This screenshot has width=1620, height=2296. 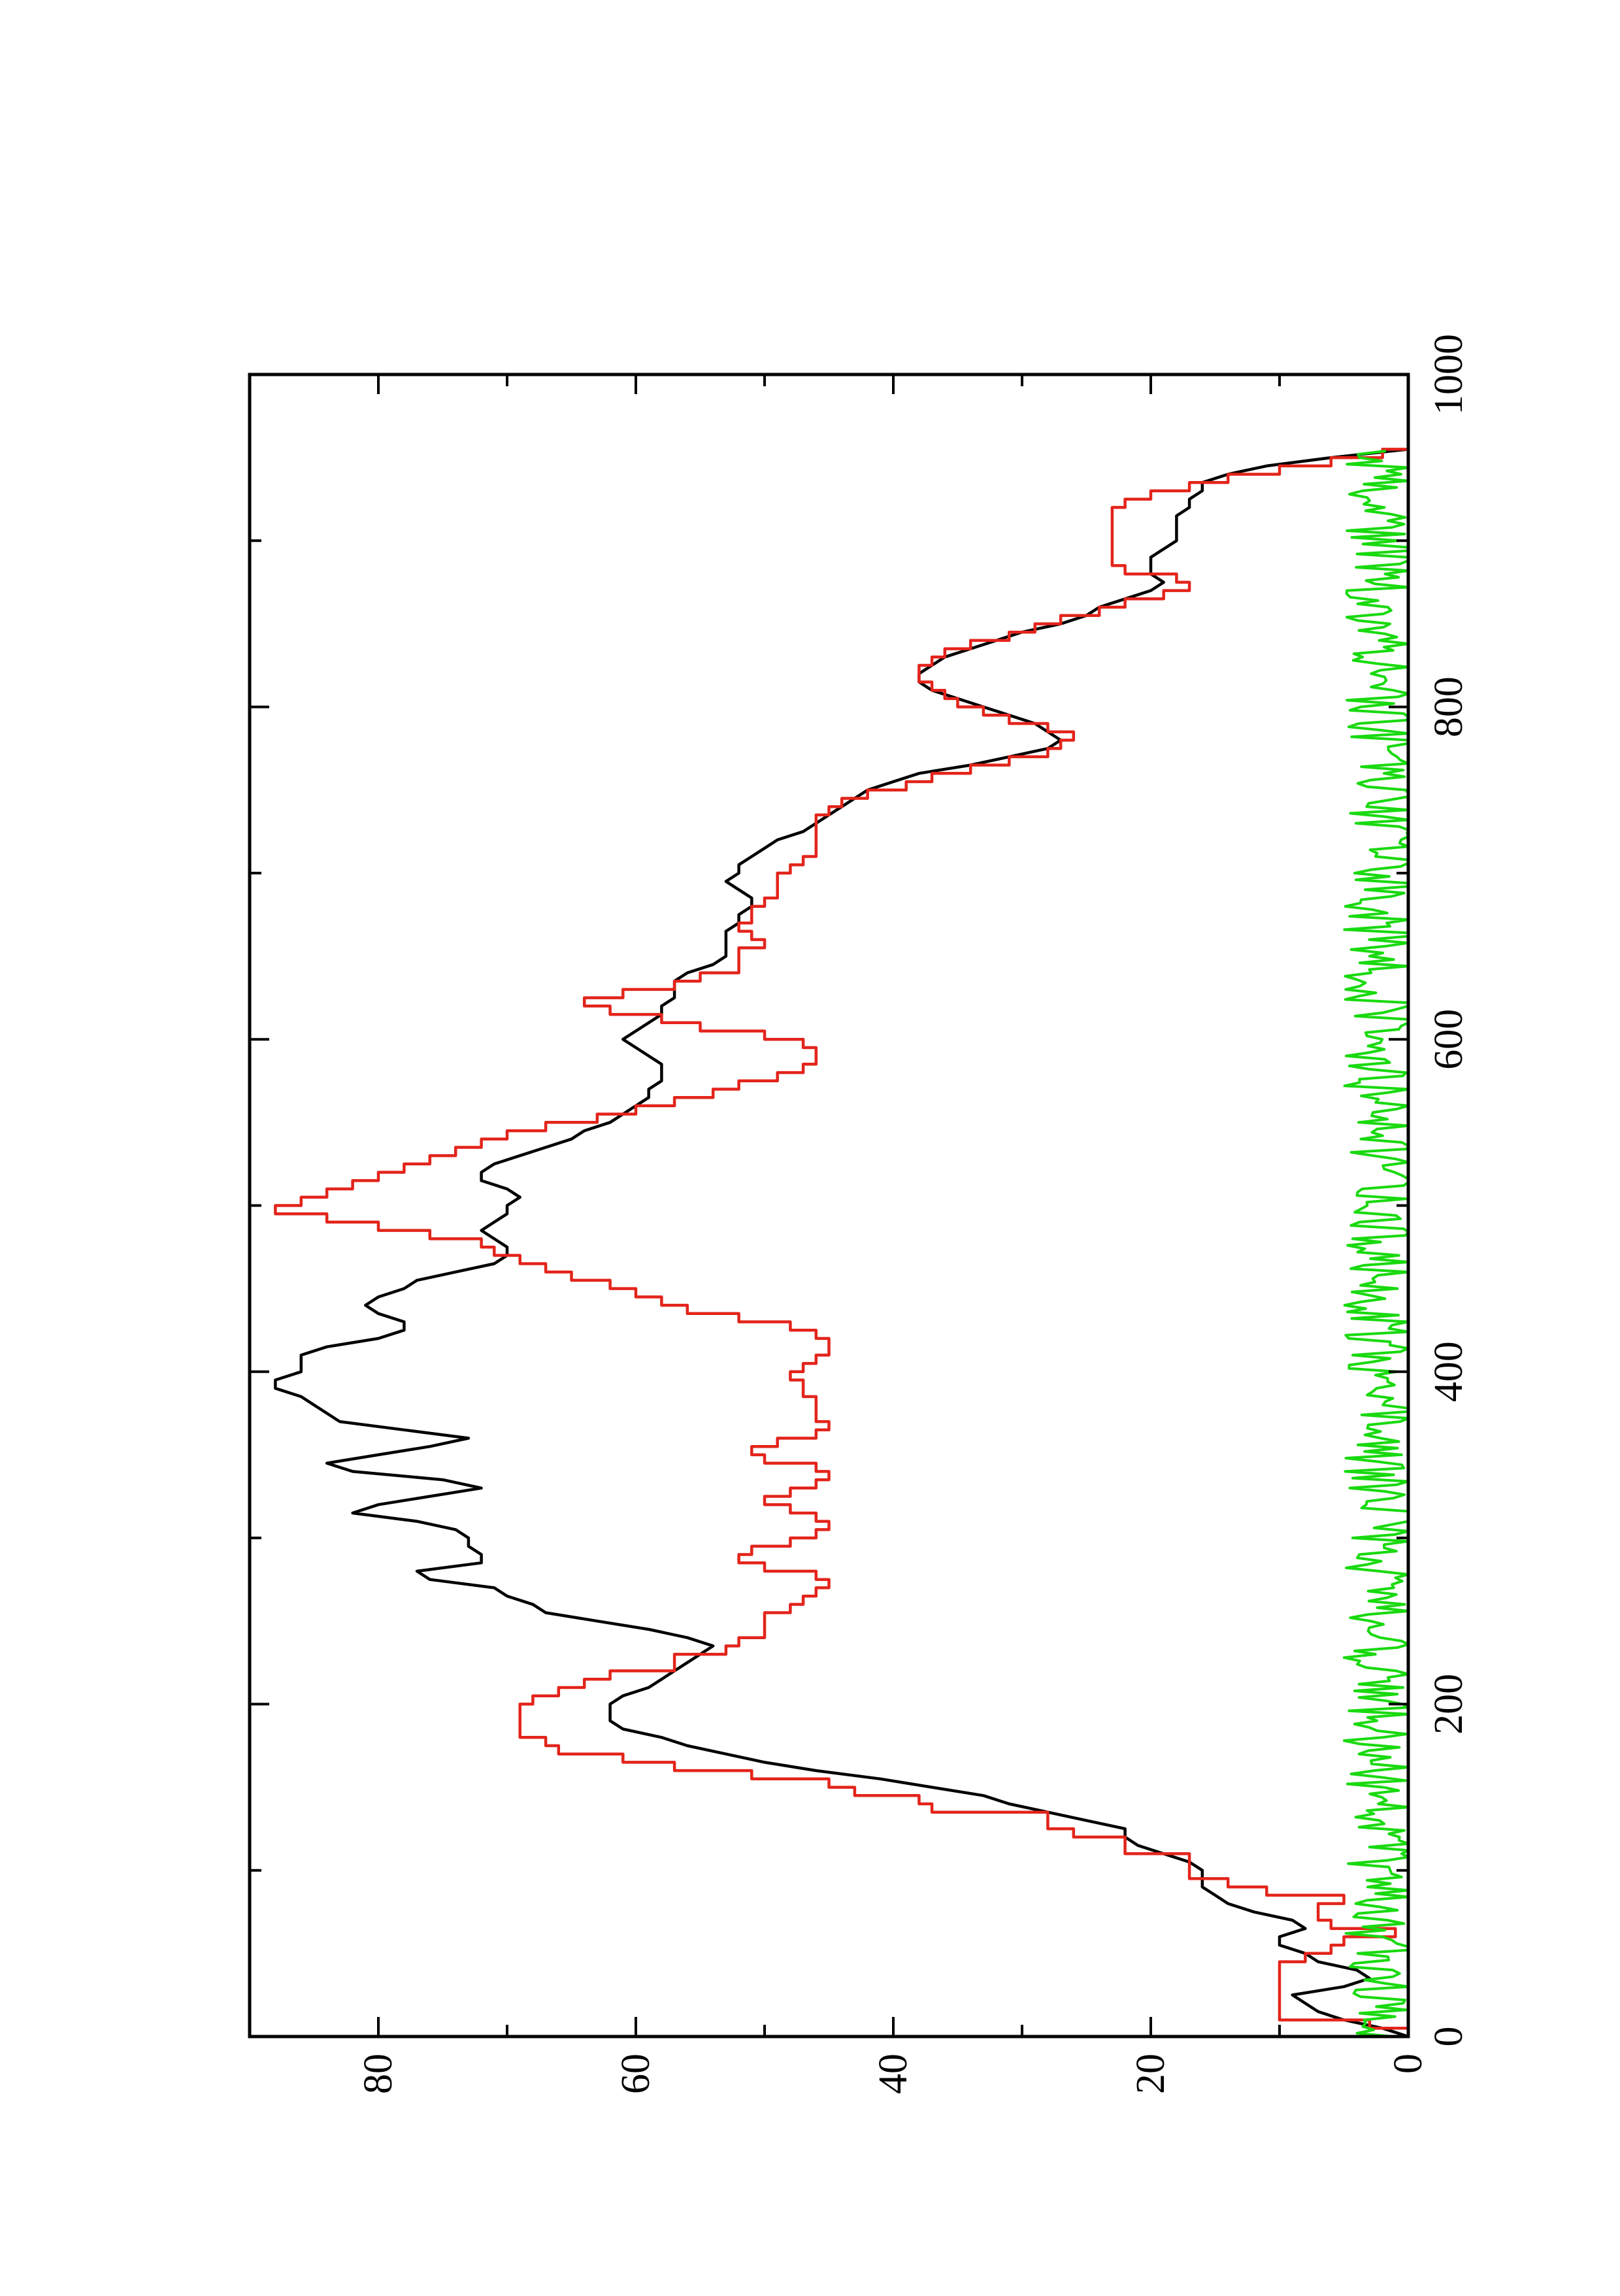 What do you see at coordinates (893, 2074) in the screenshot?
I see `y-tick-label: 40` at bounding box center [893, 2074].